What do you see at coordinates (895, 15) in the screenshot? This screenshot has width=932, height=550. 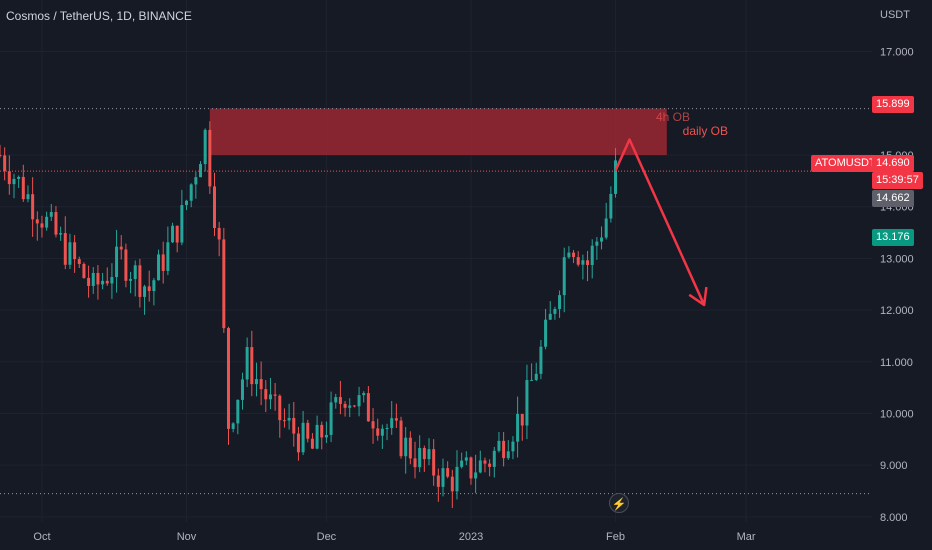 I see `currency-label: USDT` at bounding box center [895, 15].